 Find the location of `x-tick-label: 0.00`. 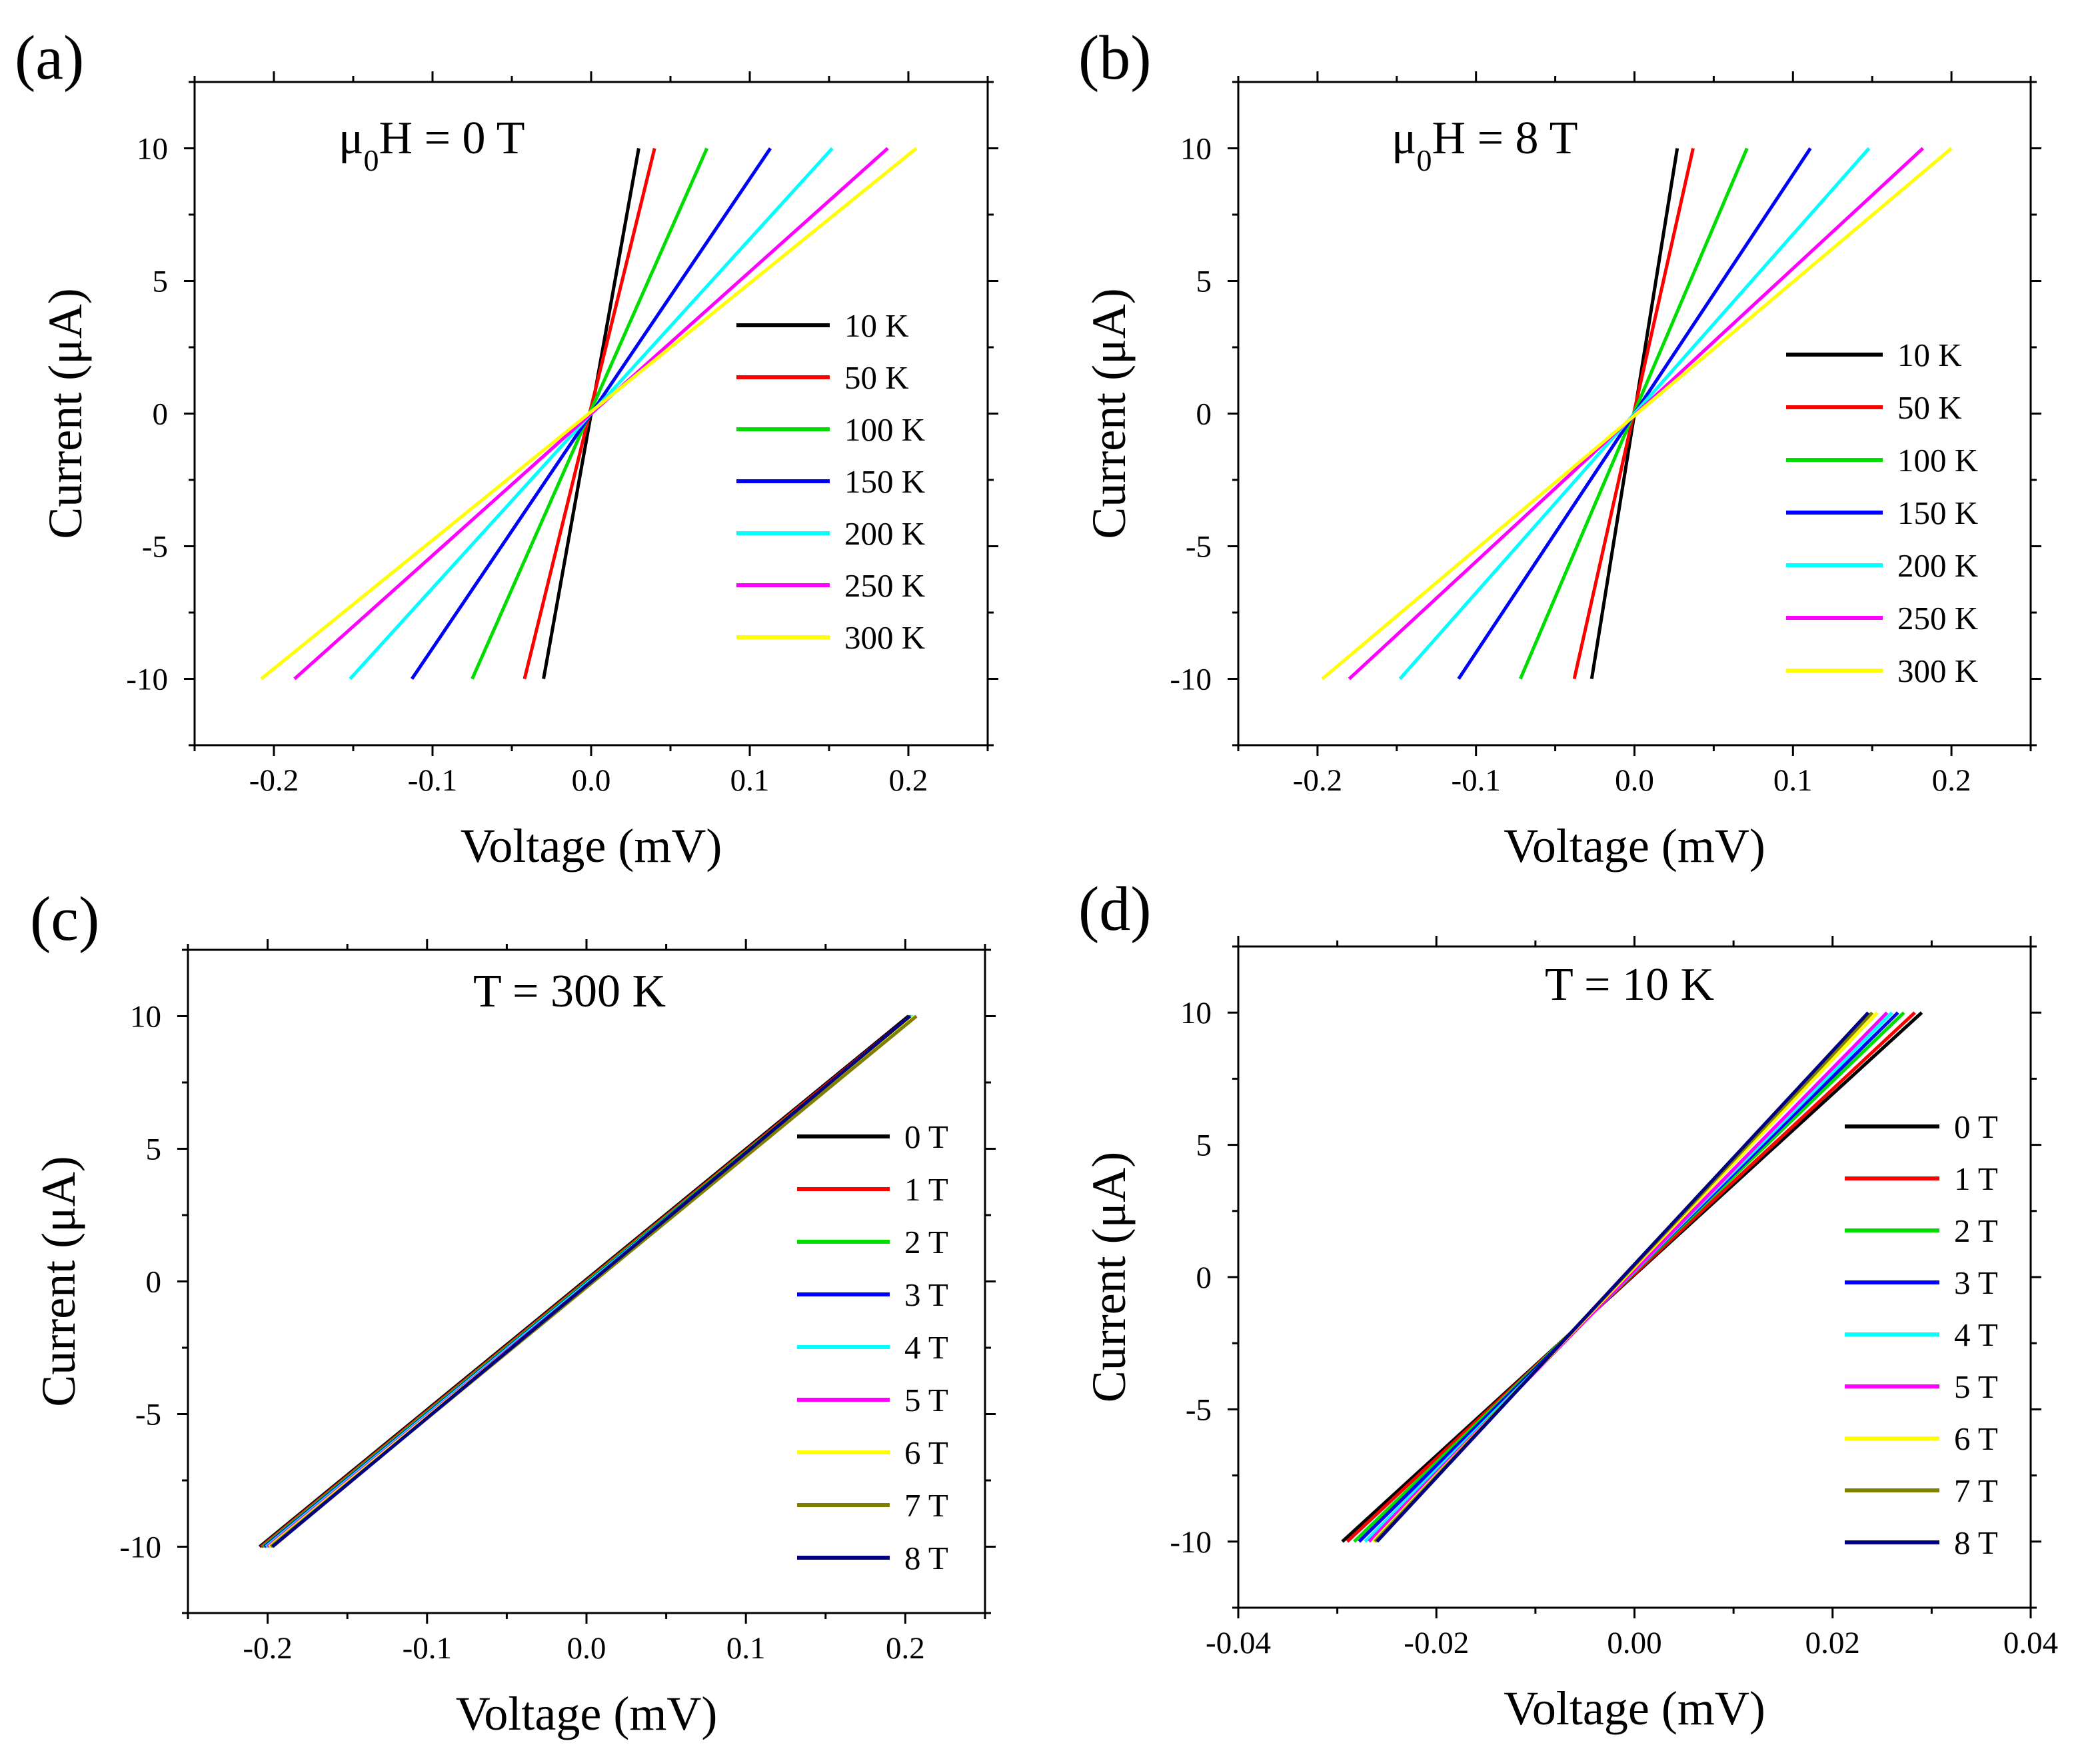

x-tick-label: 0.00 is located at coordinates (1634, 1643).